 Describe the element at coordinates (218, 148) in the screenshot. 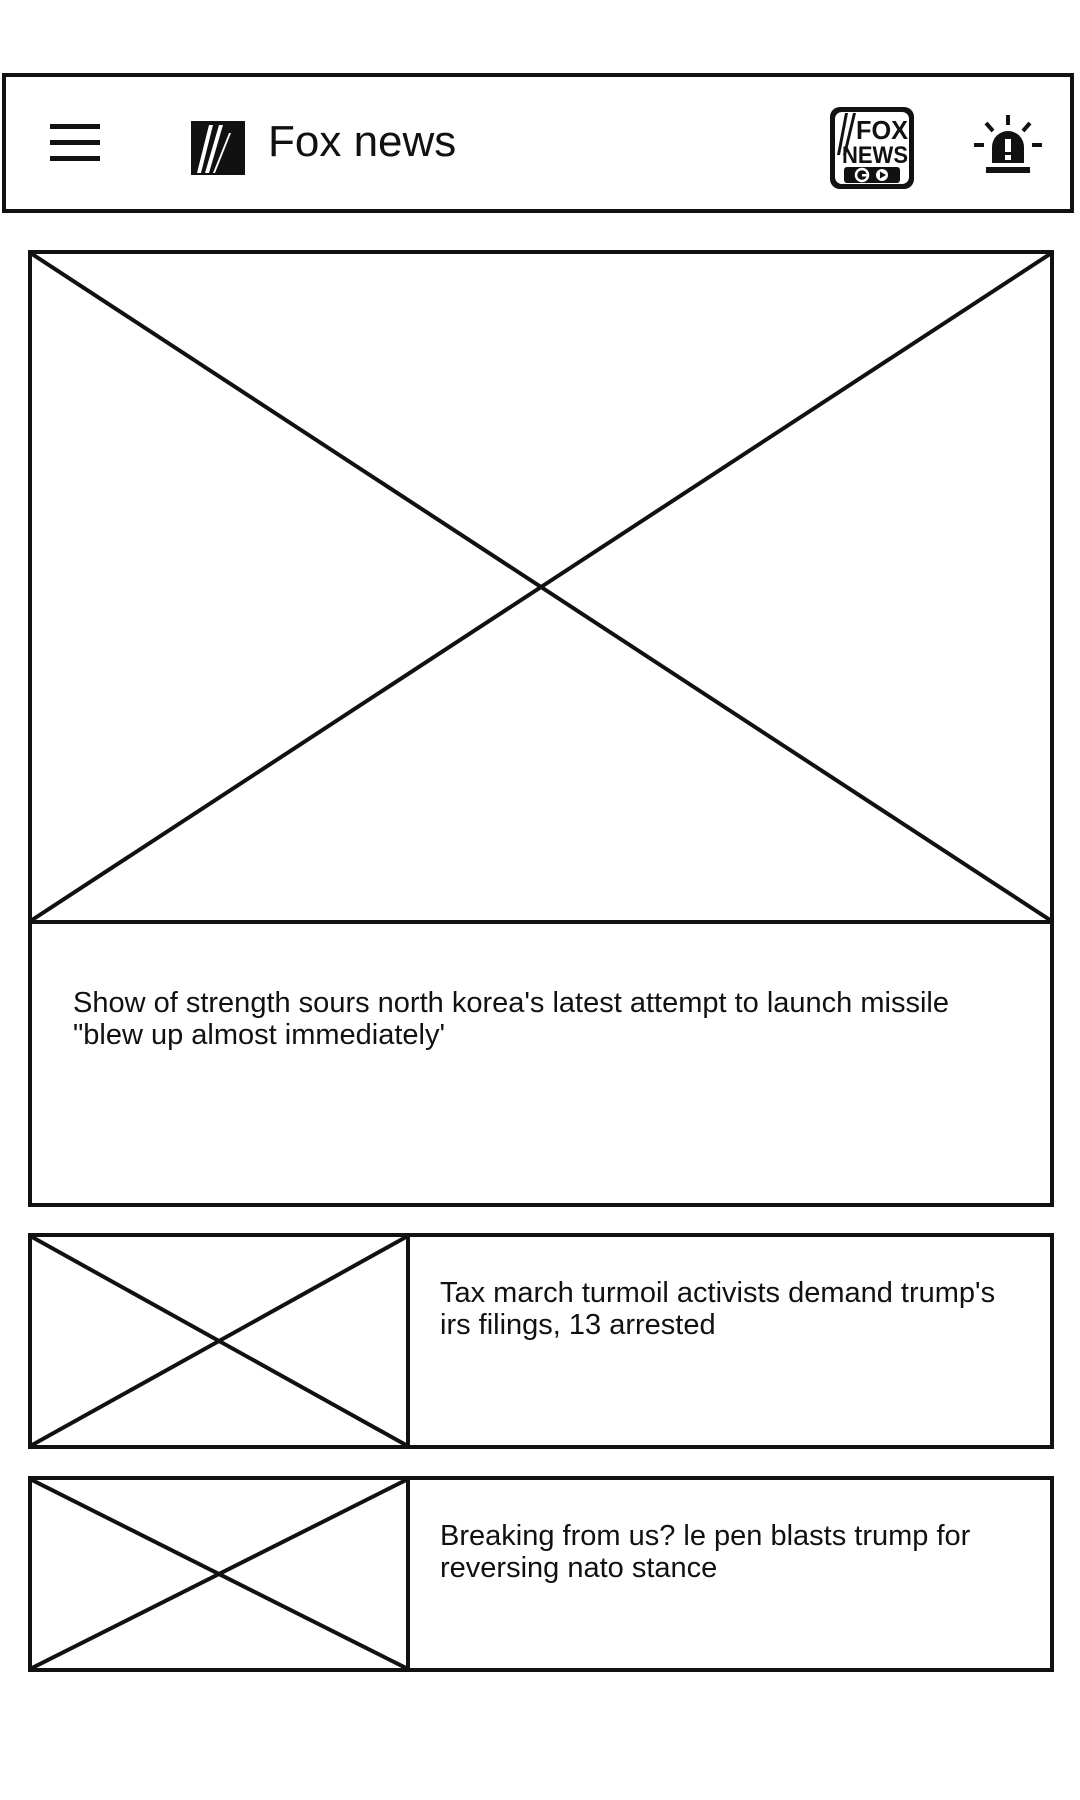

I see `fox-news-logo-icon` at that location.